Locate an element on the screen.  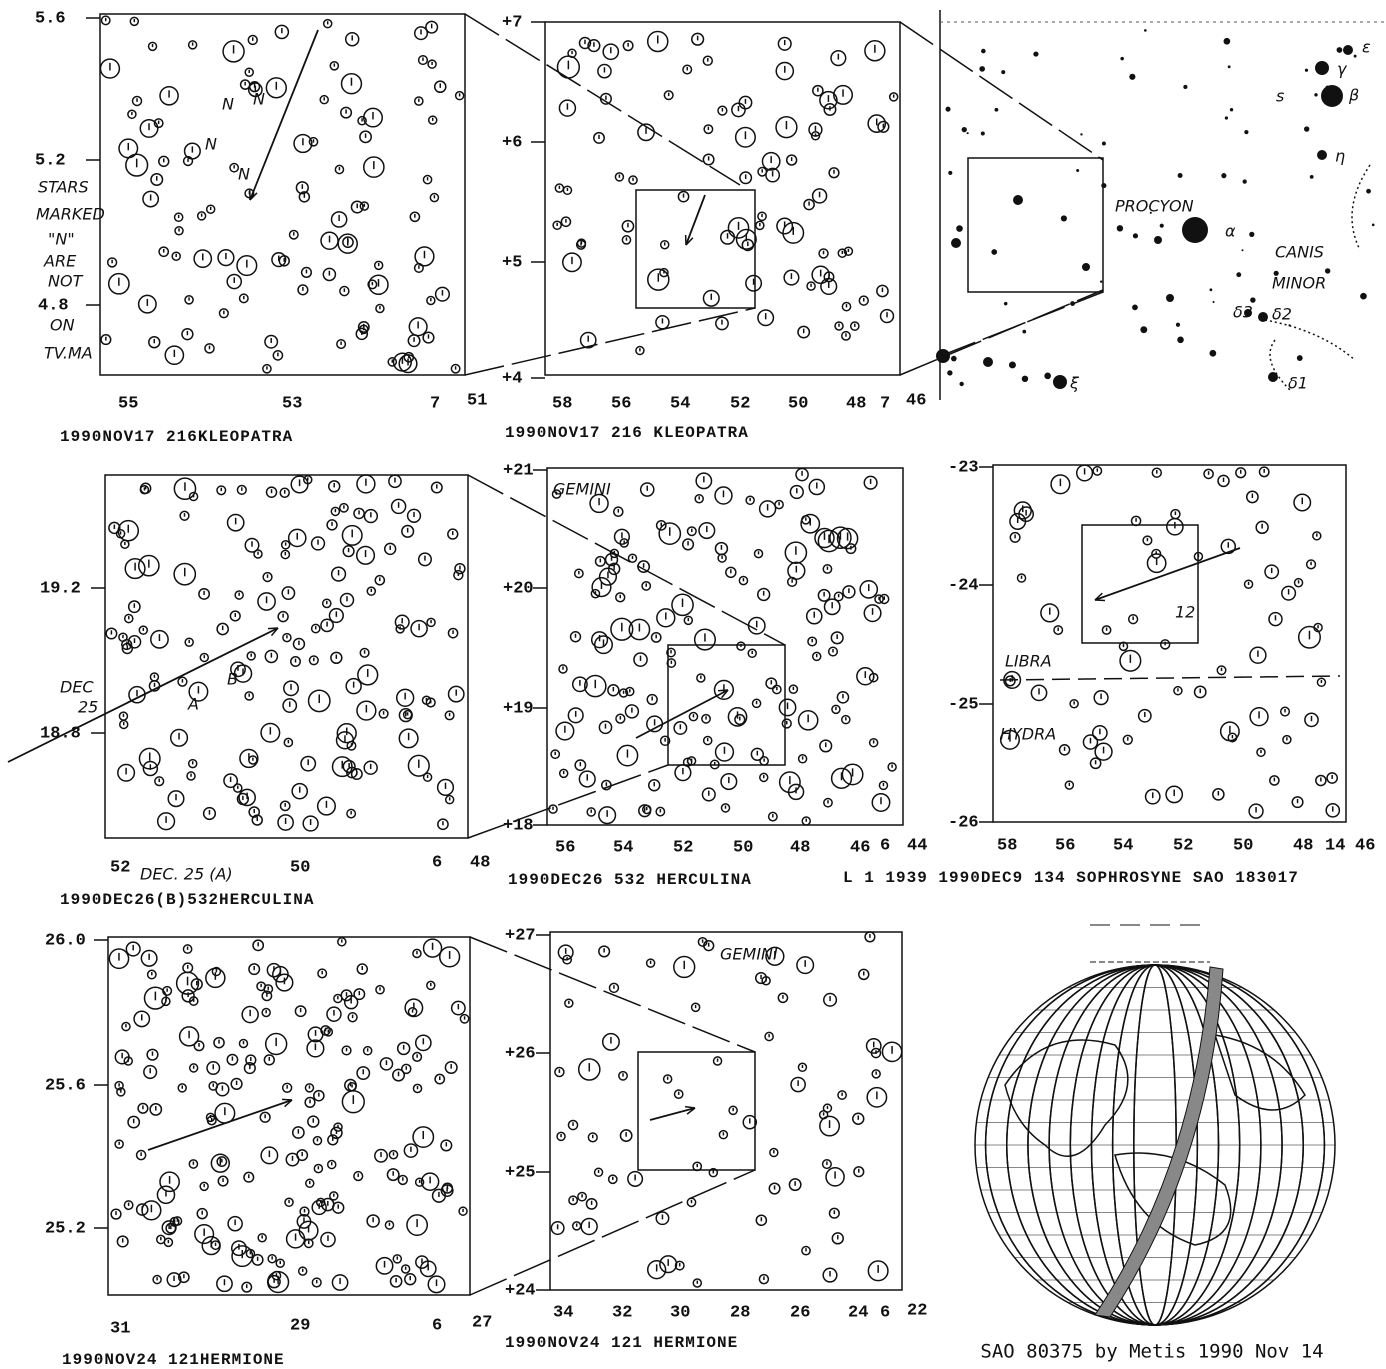
panel: PROCYON α CANIS MINOR εγβ η ξ δ3 δ2 δ1 s is located at coordinates (1161, 205).